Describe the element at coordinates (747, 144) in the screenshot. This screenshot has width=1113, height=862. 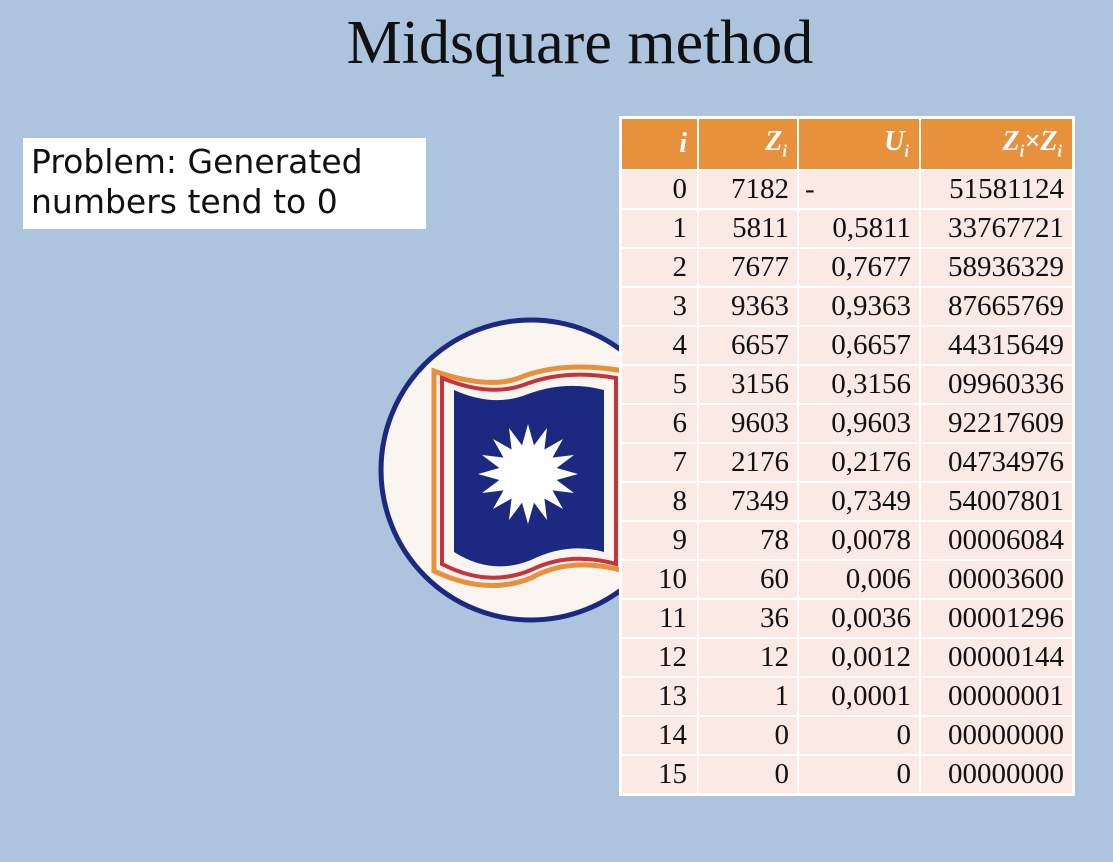
I see `header-z-i: Zi` at that location.